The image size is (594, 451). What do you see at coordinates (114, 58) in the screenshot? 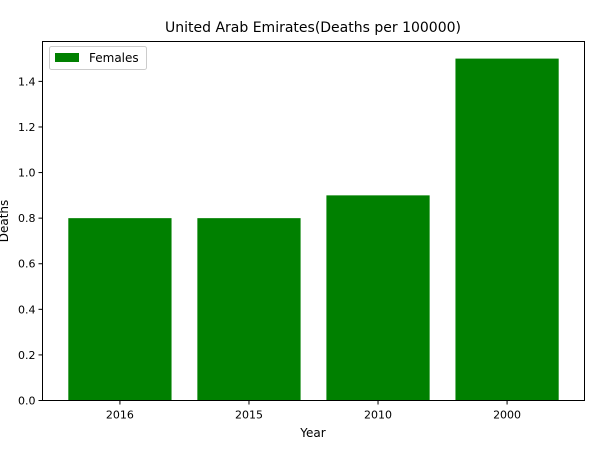
I see `legend-label-females: Females` at bounding box center [114, 58].